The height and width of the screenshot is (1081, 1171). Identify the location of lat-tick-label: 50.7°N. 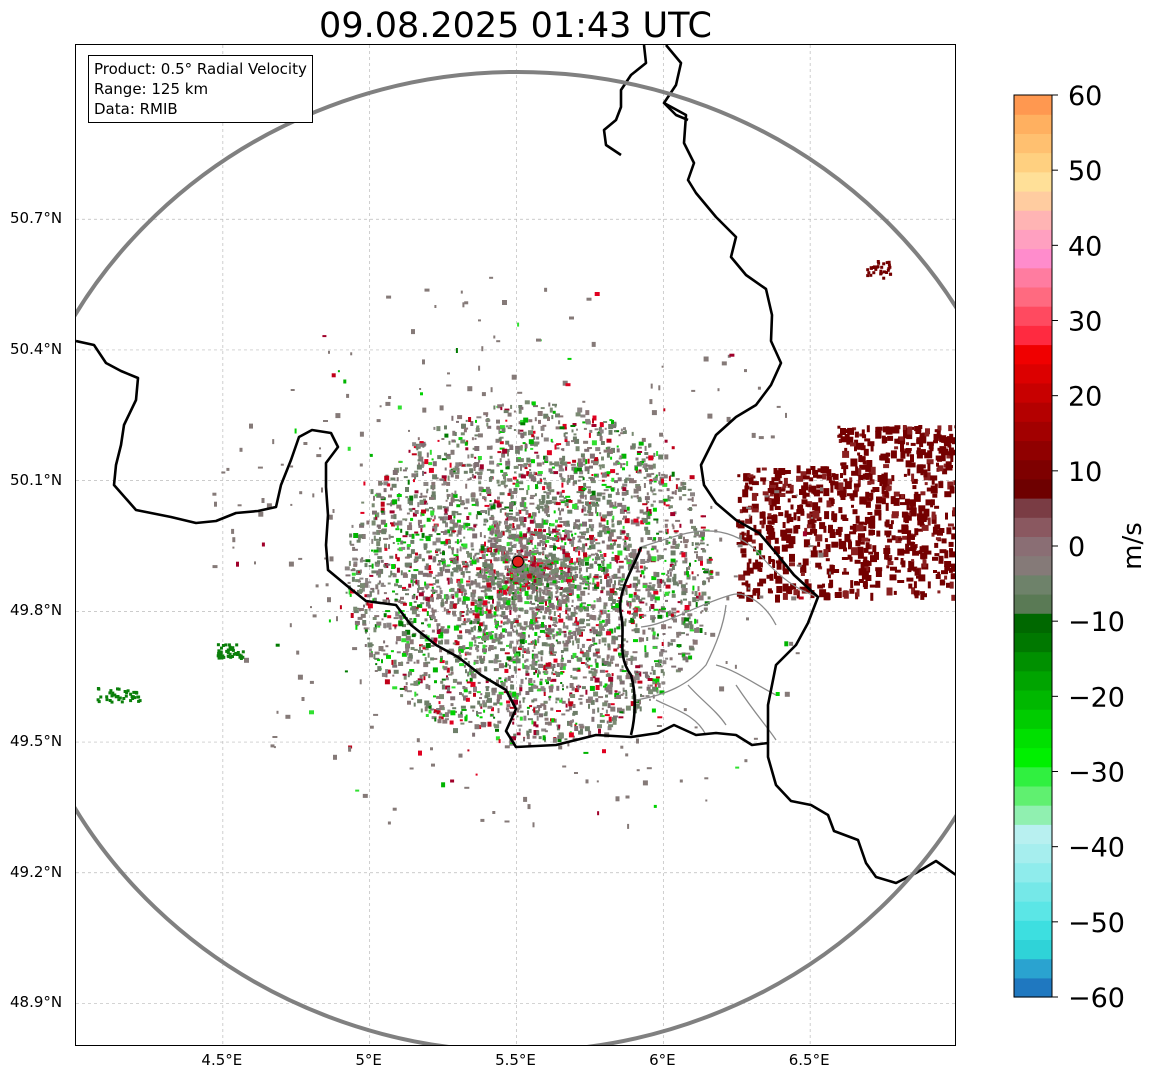
(36, 218).